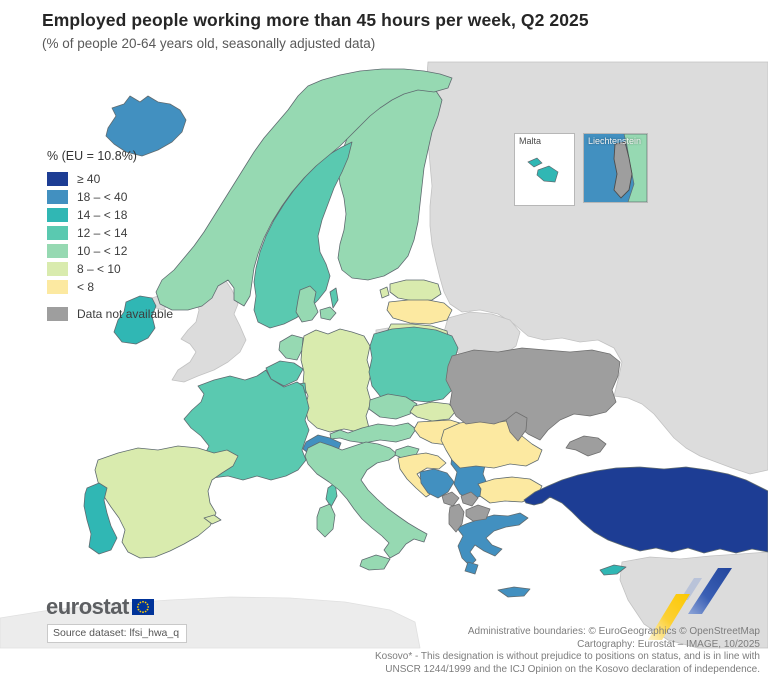 The width and height of the screenshot is (768, 675). Describe the element at coordinates (86, 287) in the screenshot. I see `legend-label: < 8` at that location.